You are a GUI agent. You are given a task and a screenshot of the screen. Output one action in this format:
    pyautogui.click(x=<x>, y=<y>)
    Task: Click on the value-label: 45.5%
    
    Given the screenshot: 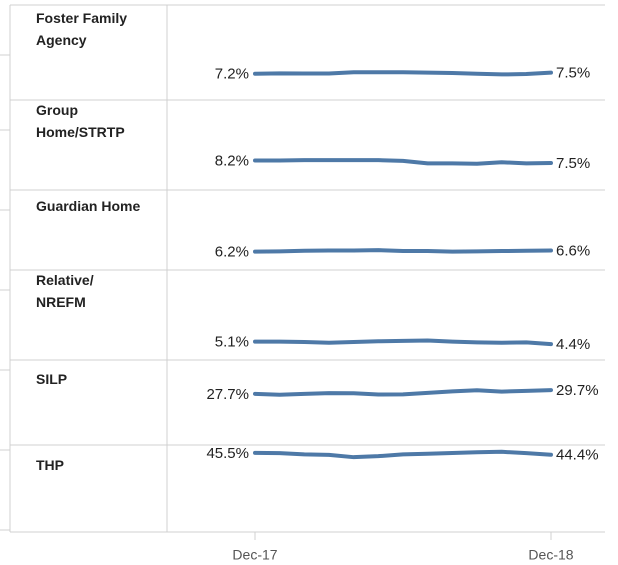 What is the action you would take?
    pyautogui.click(x=227, y=453)
    